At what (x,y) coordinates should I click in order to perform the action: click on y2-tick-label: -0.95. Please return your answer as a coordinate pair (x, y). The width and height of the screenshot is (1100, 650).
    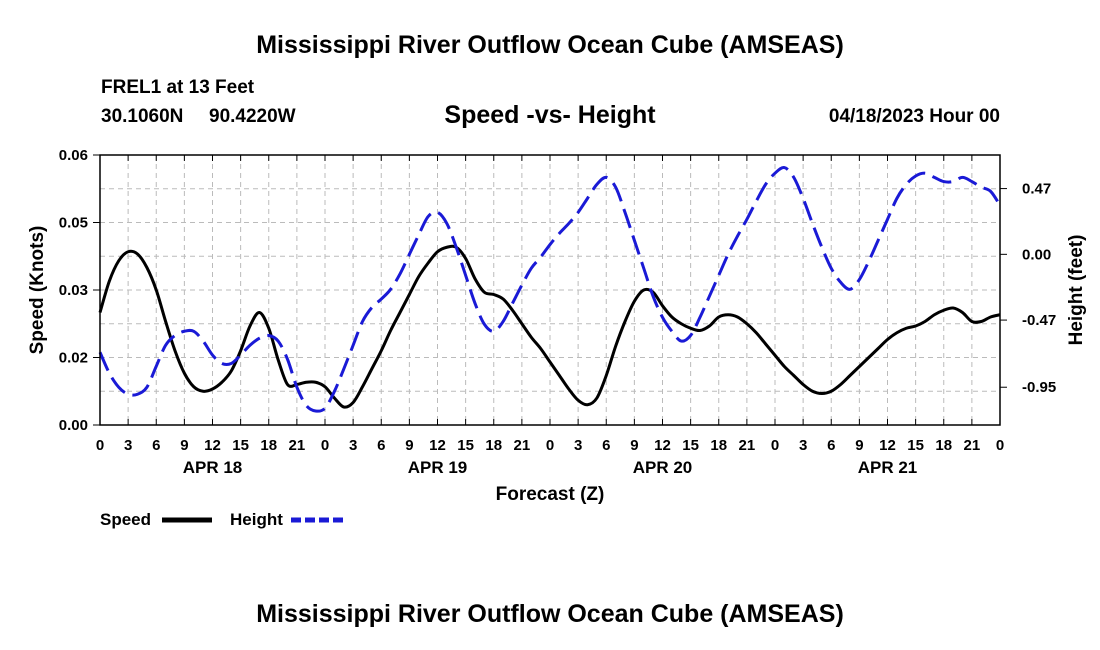
    Looking at the image, I should click on (1039, 387).